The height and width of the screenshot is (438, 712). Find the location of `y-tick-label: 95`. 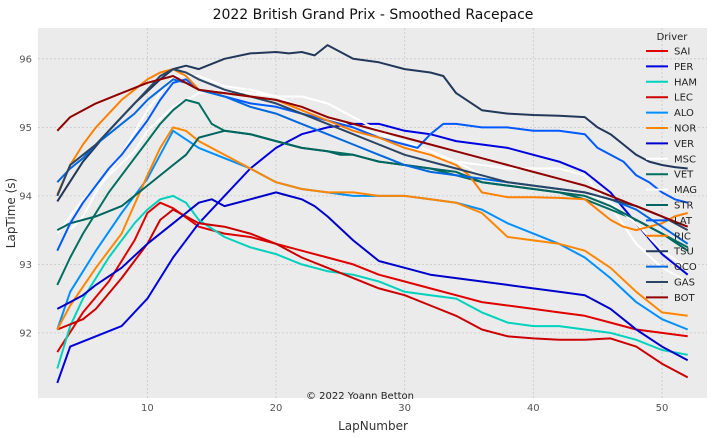

y-tick-label: 95 is located at coordinates (25, 128).